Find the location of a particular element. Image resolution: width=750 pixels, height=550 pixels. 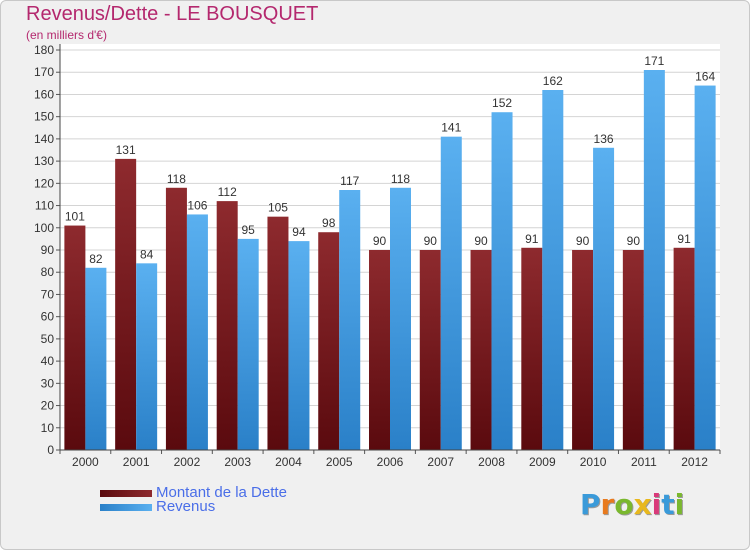

y-tick-label: 80 is located at coordinates (48, 272).